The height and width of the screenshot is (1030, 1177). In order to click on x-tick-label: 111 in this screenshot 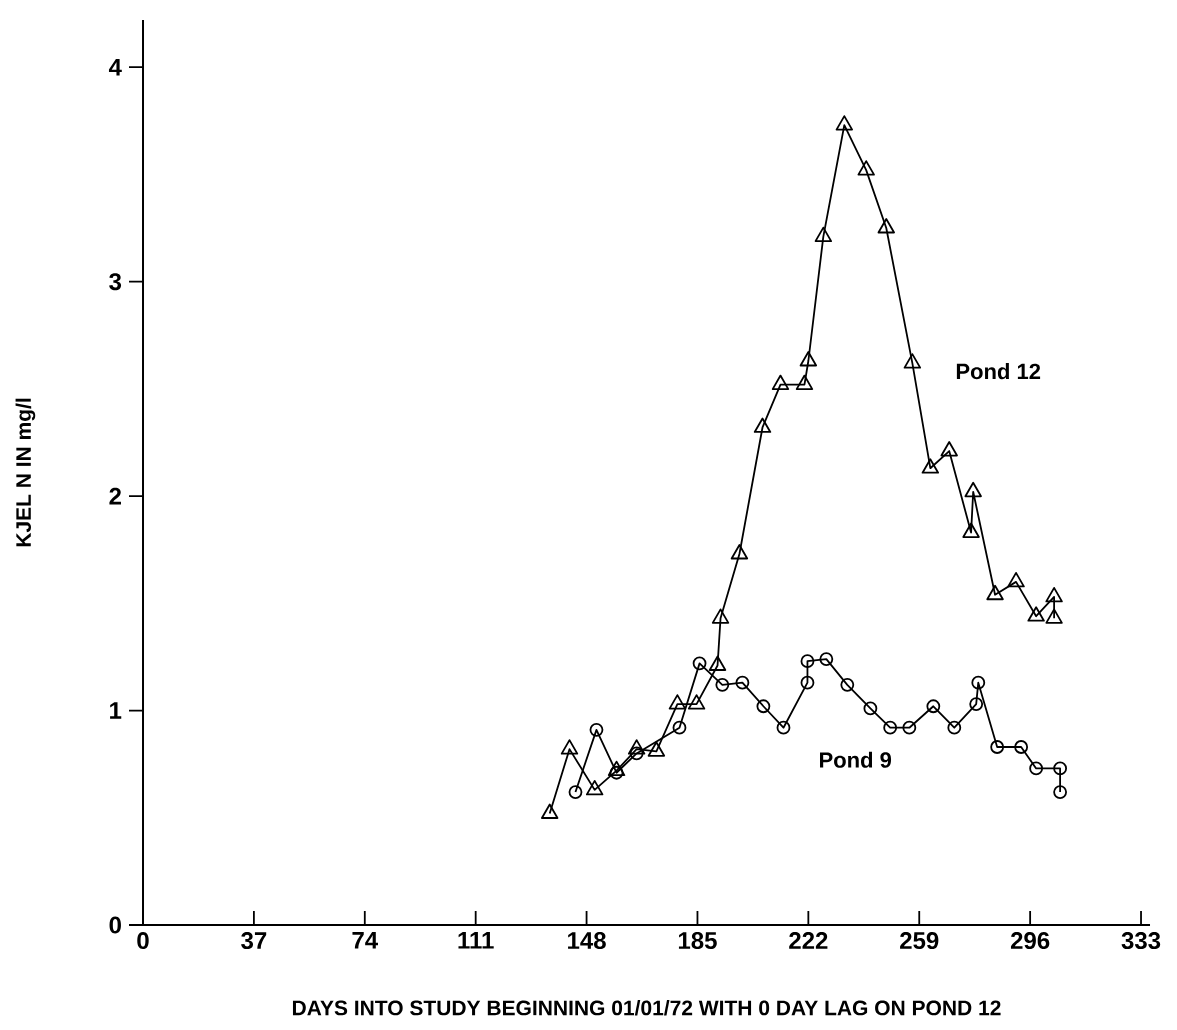, I will do `click(476, 940)`.